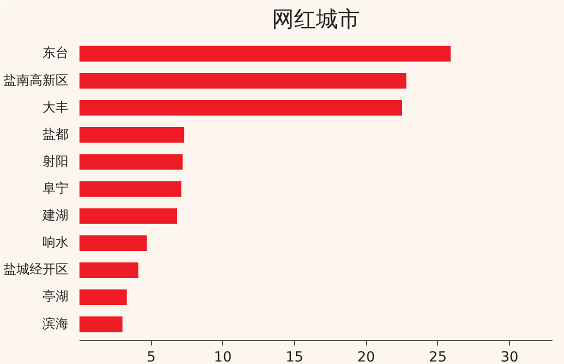 The height and width of the screenshot is (364, 564). Describe the element at coordinates (55, 324) in the screenshot. I see `y-tick-label: 滨海` at that location.